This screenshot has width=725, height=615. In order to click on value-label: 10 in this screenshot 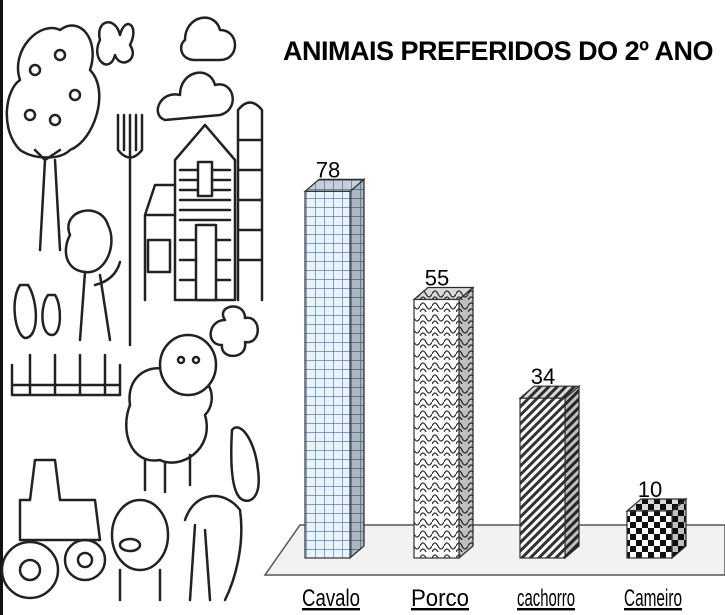, I will do `click(650, 489)`.